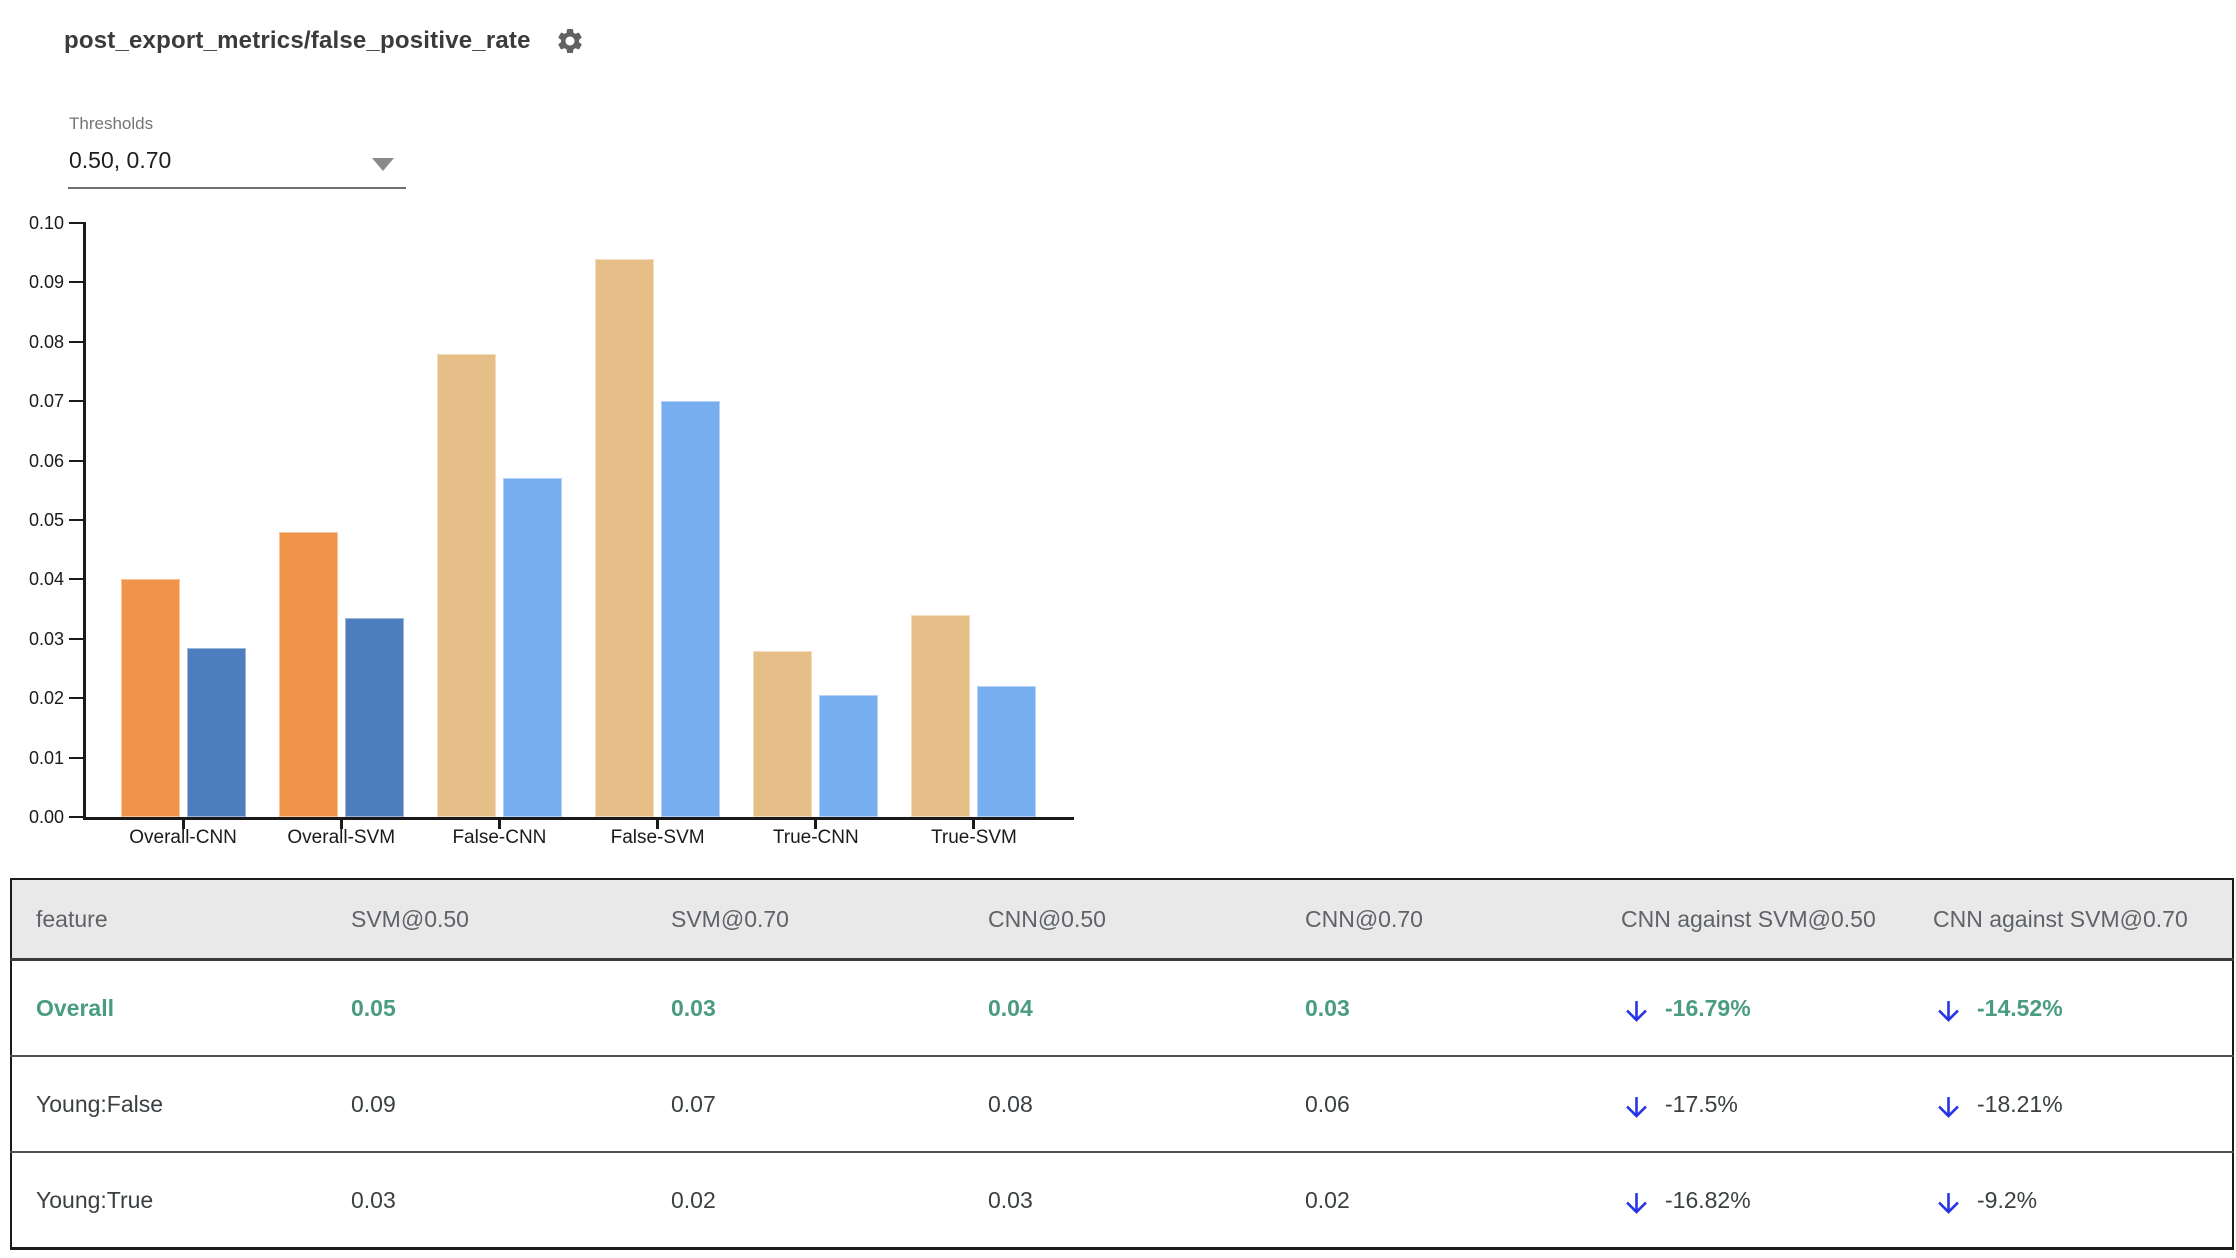 The height and width of the screenshot is (1258, 2236). Describe the element at coordinates (2077, 1008) in the screenshot. I see `delta-down: -14.52%` at that location.